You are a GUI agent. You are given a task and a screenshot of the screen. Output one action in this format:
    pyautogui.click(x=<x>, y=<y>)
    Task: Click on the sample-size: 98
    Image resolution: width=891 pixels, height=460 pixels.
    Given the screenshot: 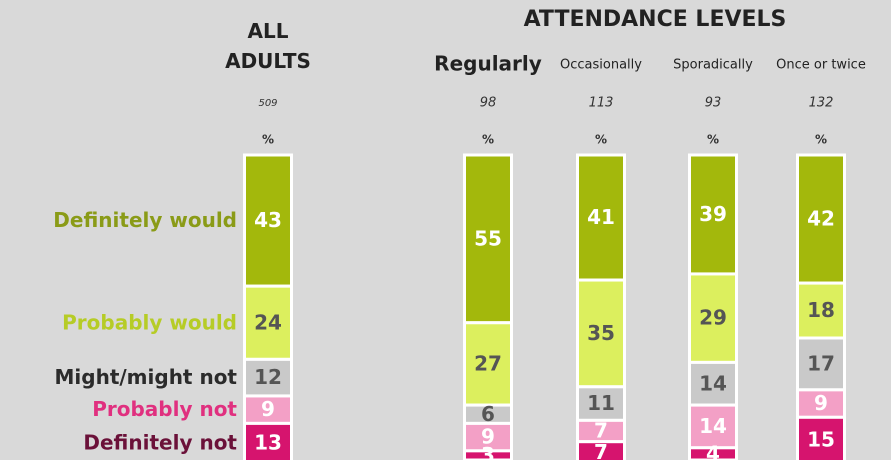 What is the action you would take?
    pyautogui.click(x=488, y=103)
    